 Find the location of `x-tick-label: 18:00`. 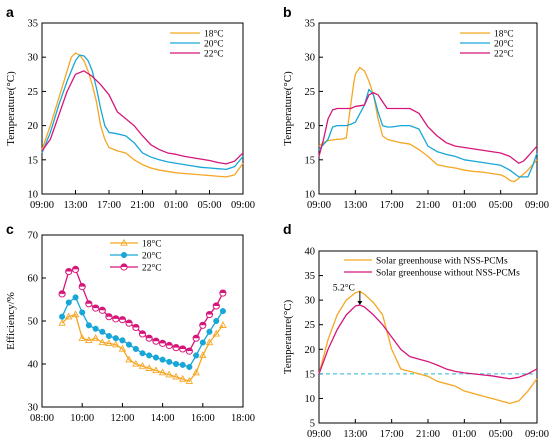

x-tick-label: 18:00 is located at coordinates (243, 418).